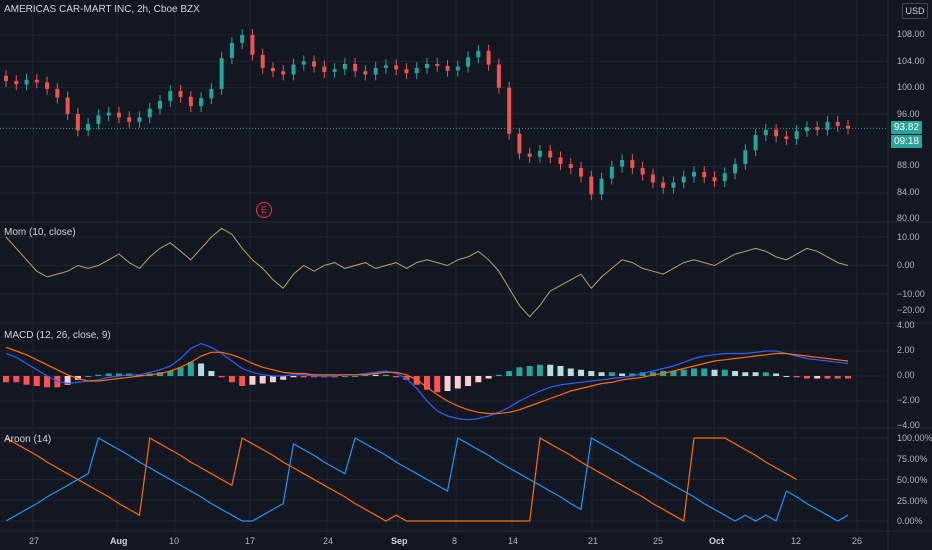 The width and height of the screenshot is (932, 550). What do you see at coordinates (912, 480) in the screenshot?
I see `aroon-label: 50.00%` at bounding box center [912, 480].